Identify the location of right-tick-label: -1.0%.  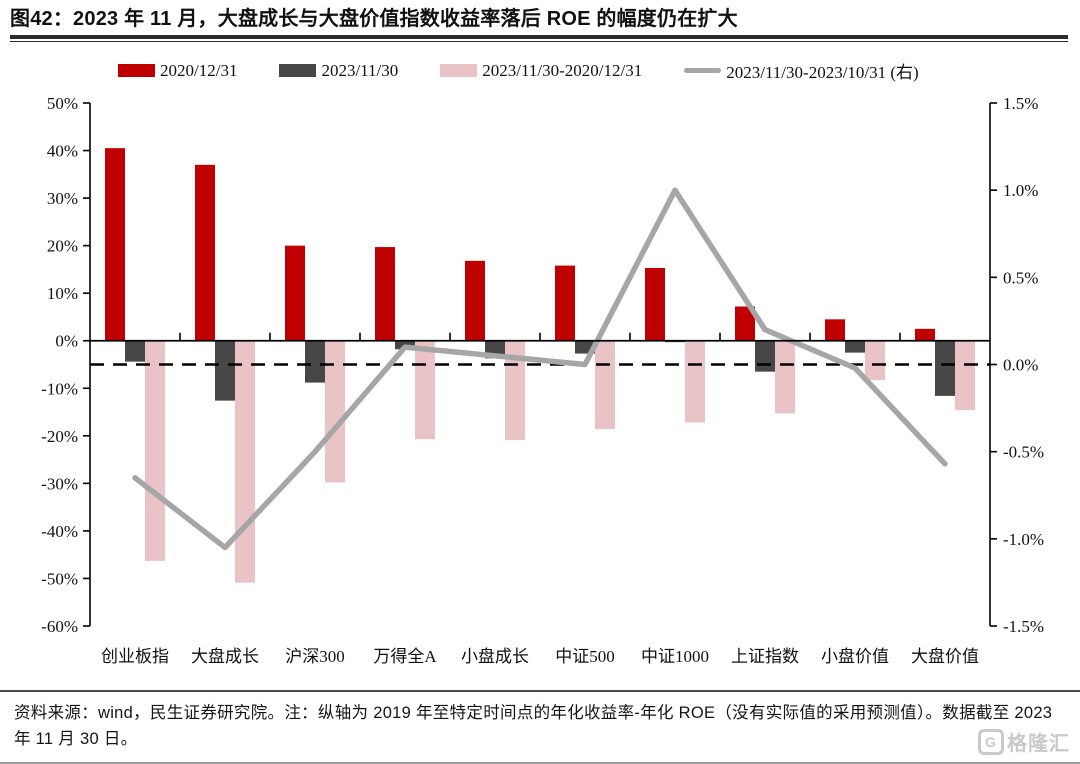
(1023, 539).